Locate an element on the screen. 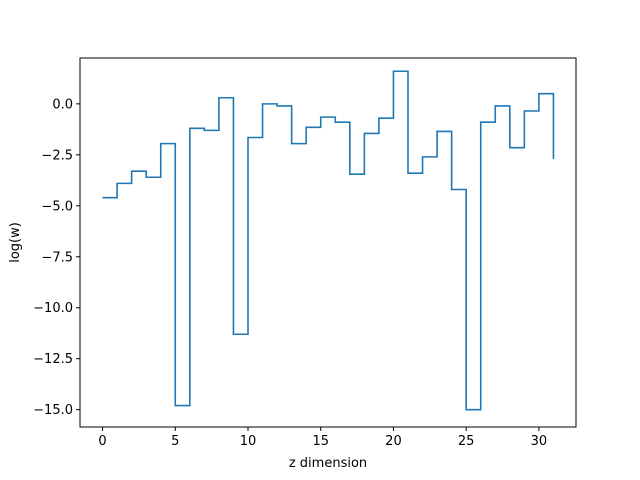  x-axis: 0 5 10 15 20 25 30 is located at coordinates (322, 438).